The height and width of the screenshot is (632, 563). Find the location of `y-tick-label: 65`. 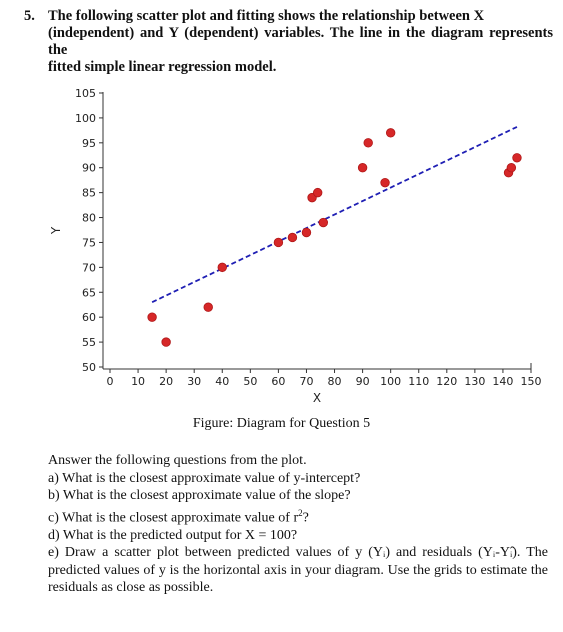

y-tick-label: 65 is located at coordinates (89, 292).